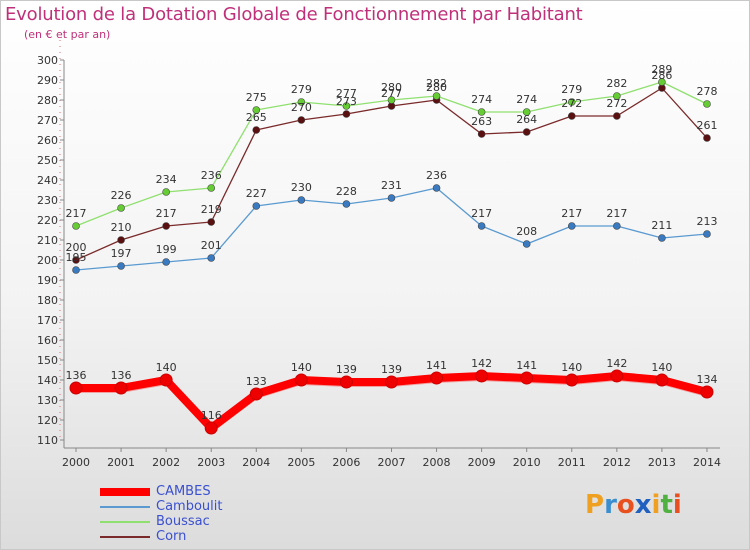 This screenshot has height=550, width=750. What do you see at coordinates (183, 521) in the screenshot?
I see `legend-label: Boussac` at bounding box center [183, 521].